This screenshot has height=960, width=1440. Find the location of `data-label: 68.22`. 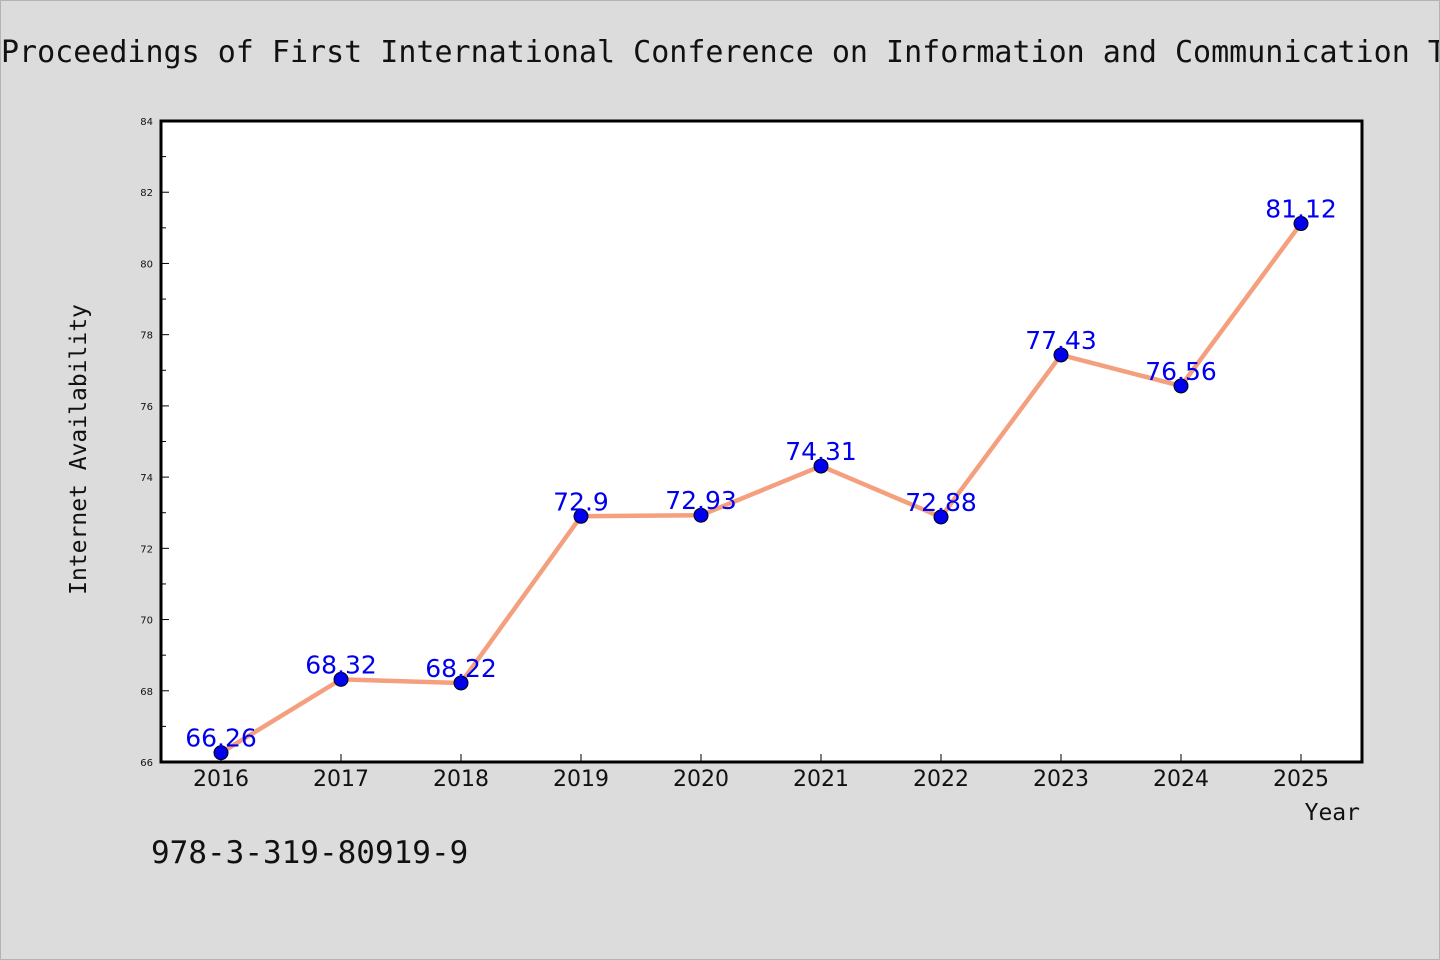

data-label: 68.22 is located at coordinates (461, 668).